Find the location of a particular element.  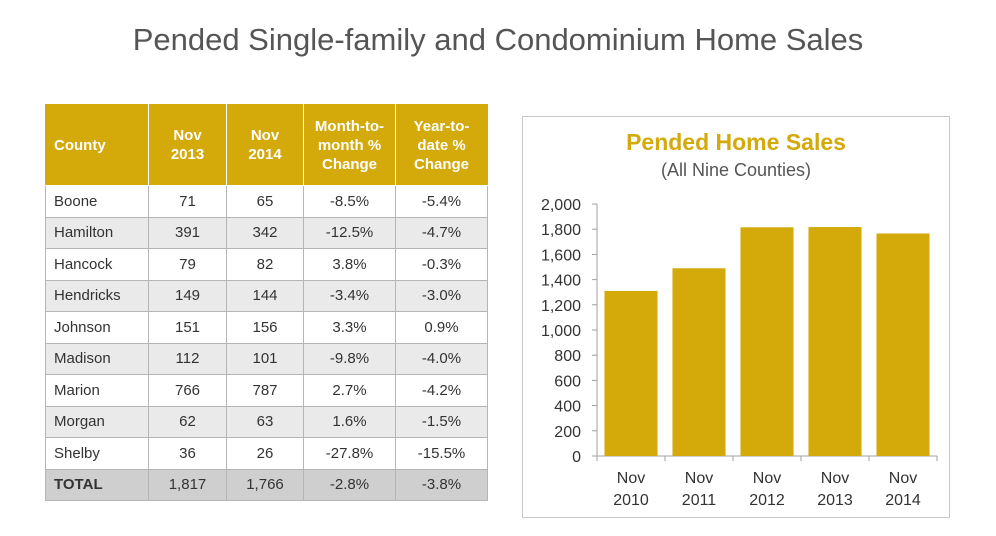

table-row: Marion 766 787 2.7% -4.2% is located at coordinates (266, 390).